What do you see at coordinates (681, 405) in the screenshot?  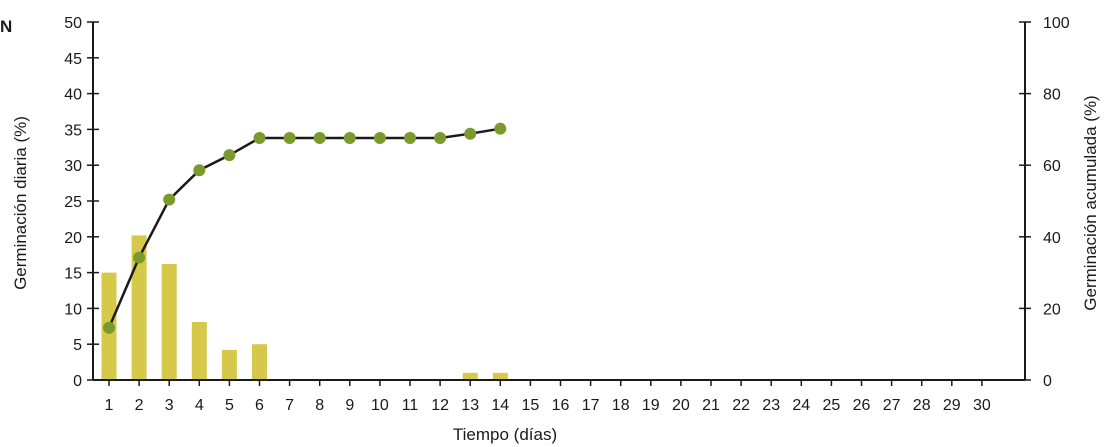 I see `x-tick-label: 20` at bounding box center [681, 405].